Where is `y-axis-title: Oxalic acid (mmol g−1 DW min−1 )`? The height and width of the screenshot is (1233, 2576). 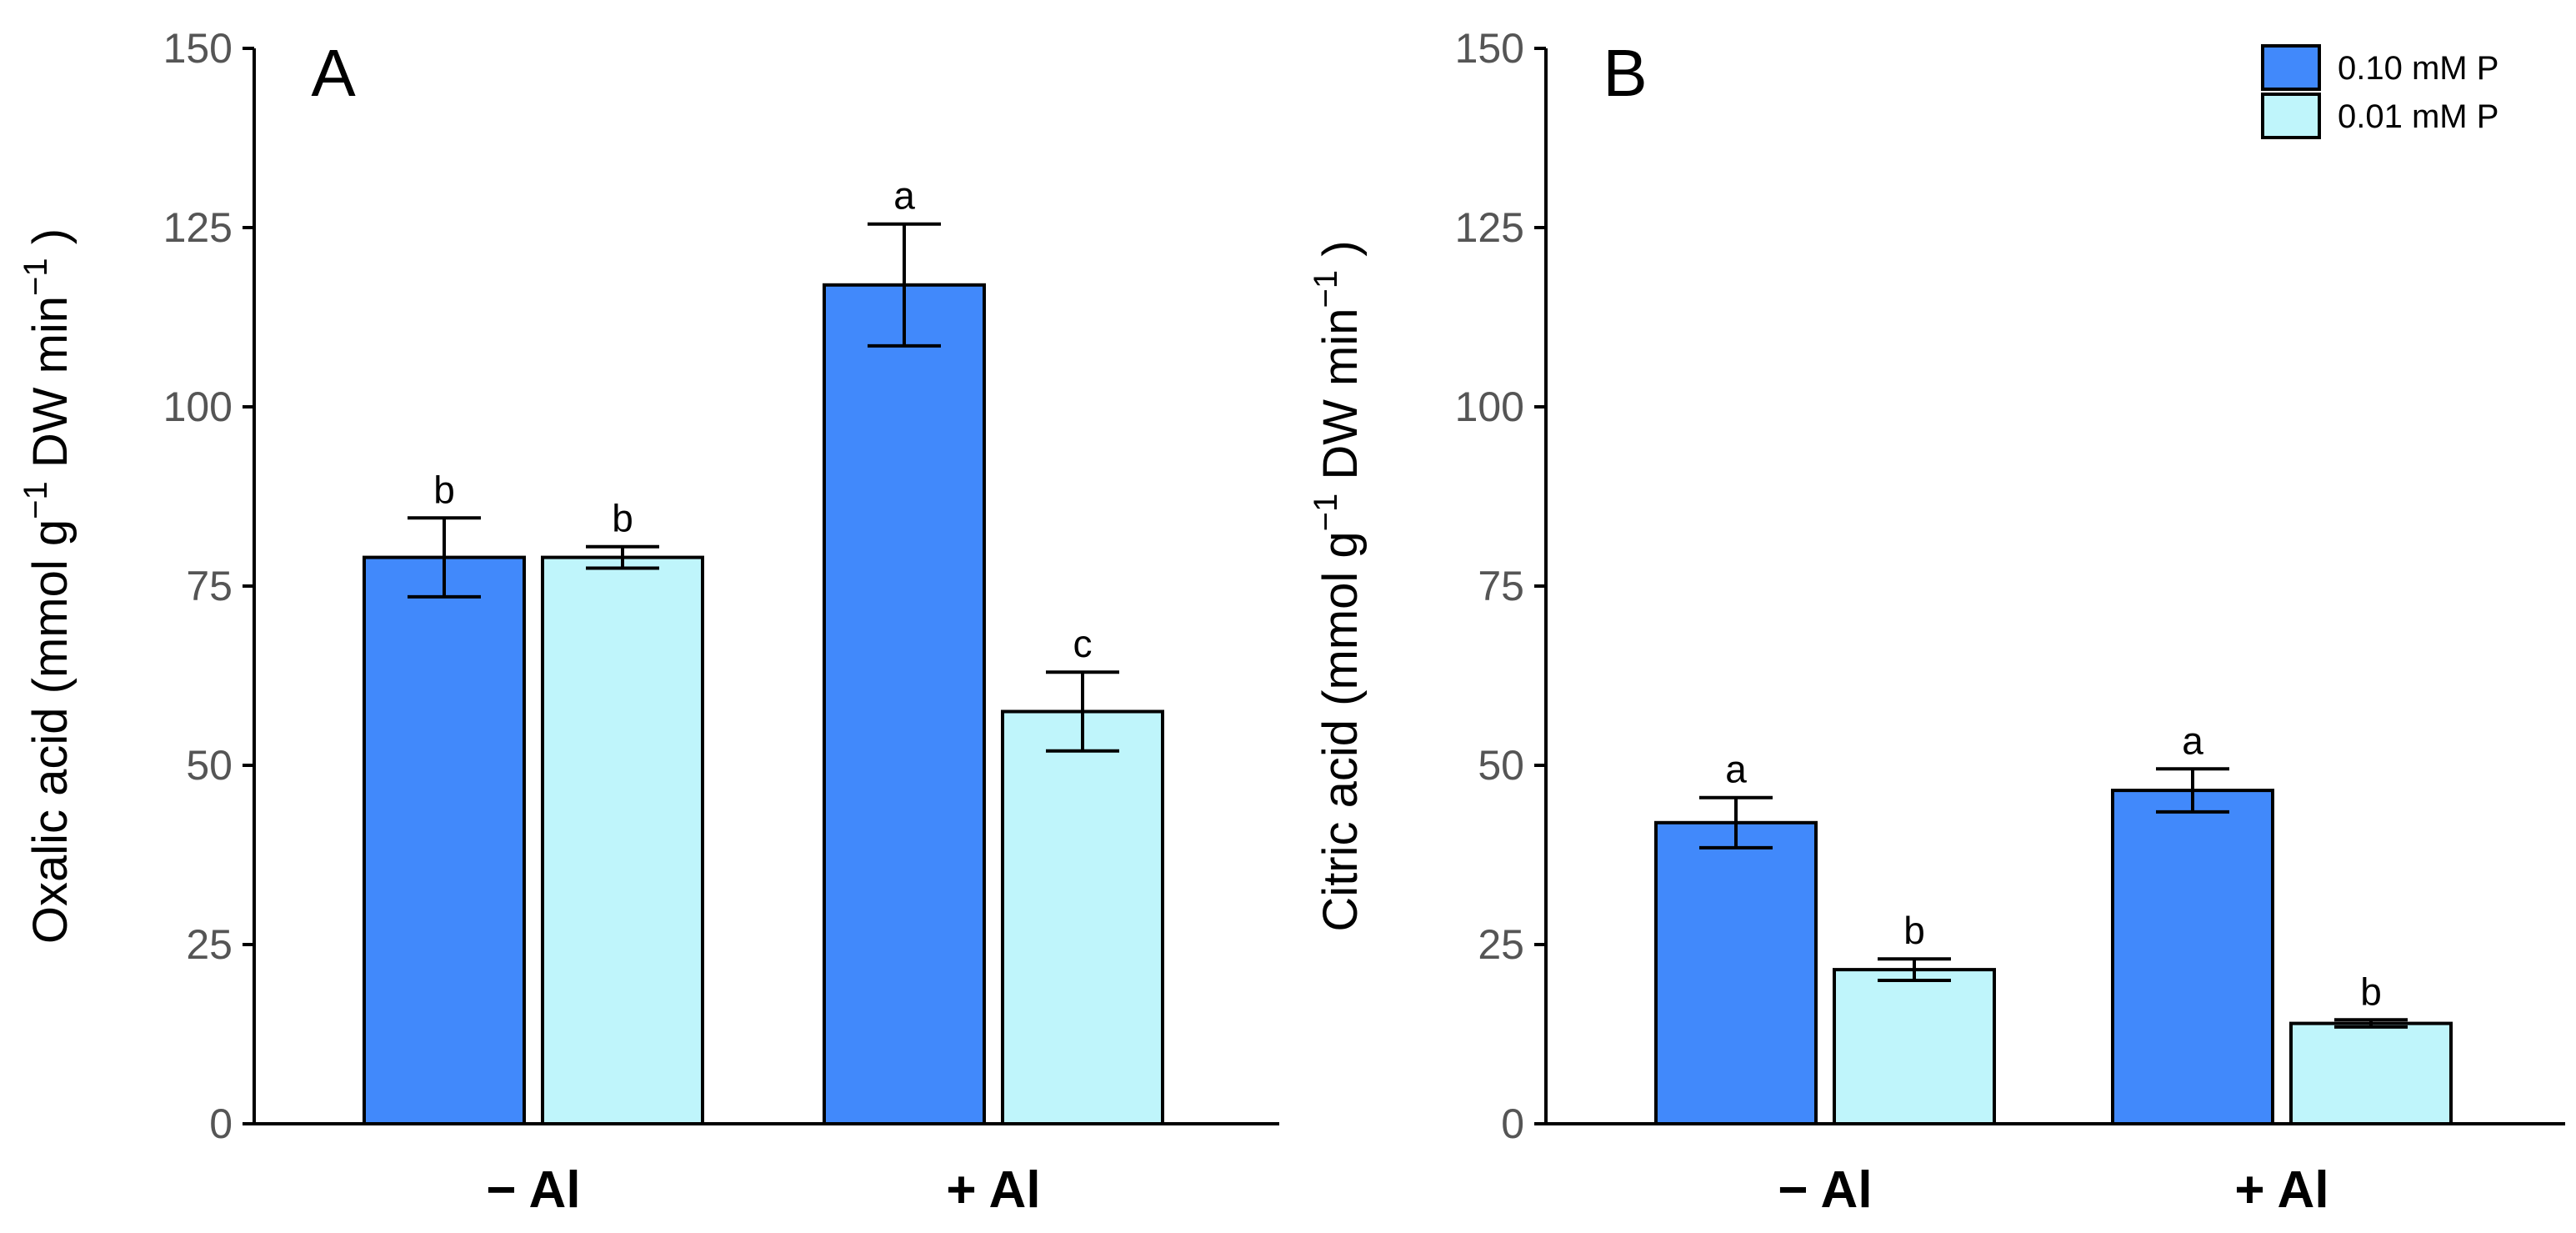
y-axis-title: Oxalic acid (mmol g−1 DW min−1 ) is located at coordinates (48, 586).